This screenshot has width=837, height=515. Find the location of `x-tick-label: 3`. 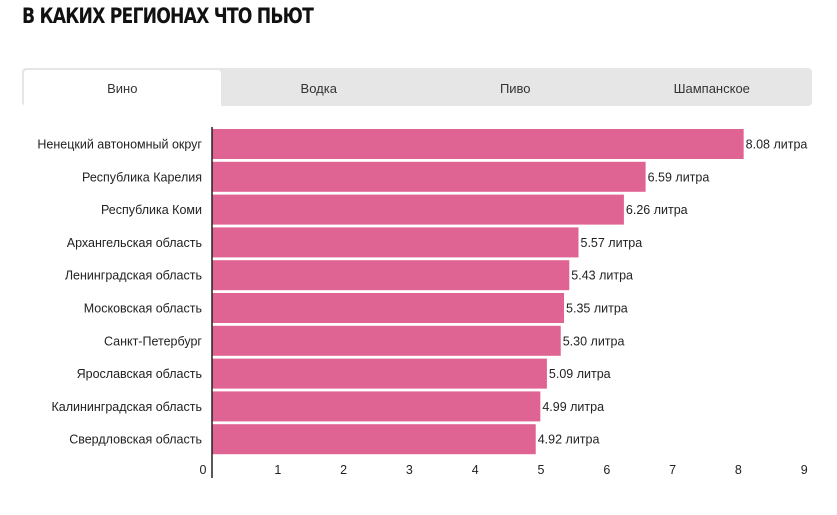

x-tick-label: 3 is located at coordinates (409, 470).